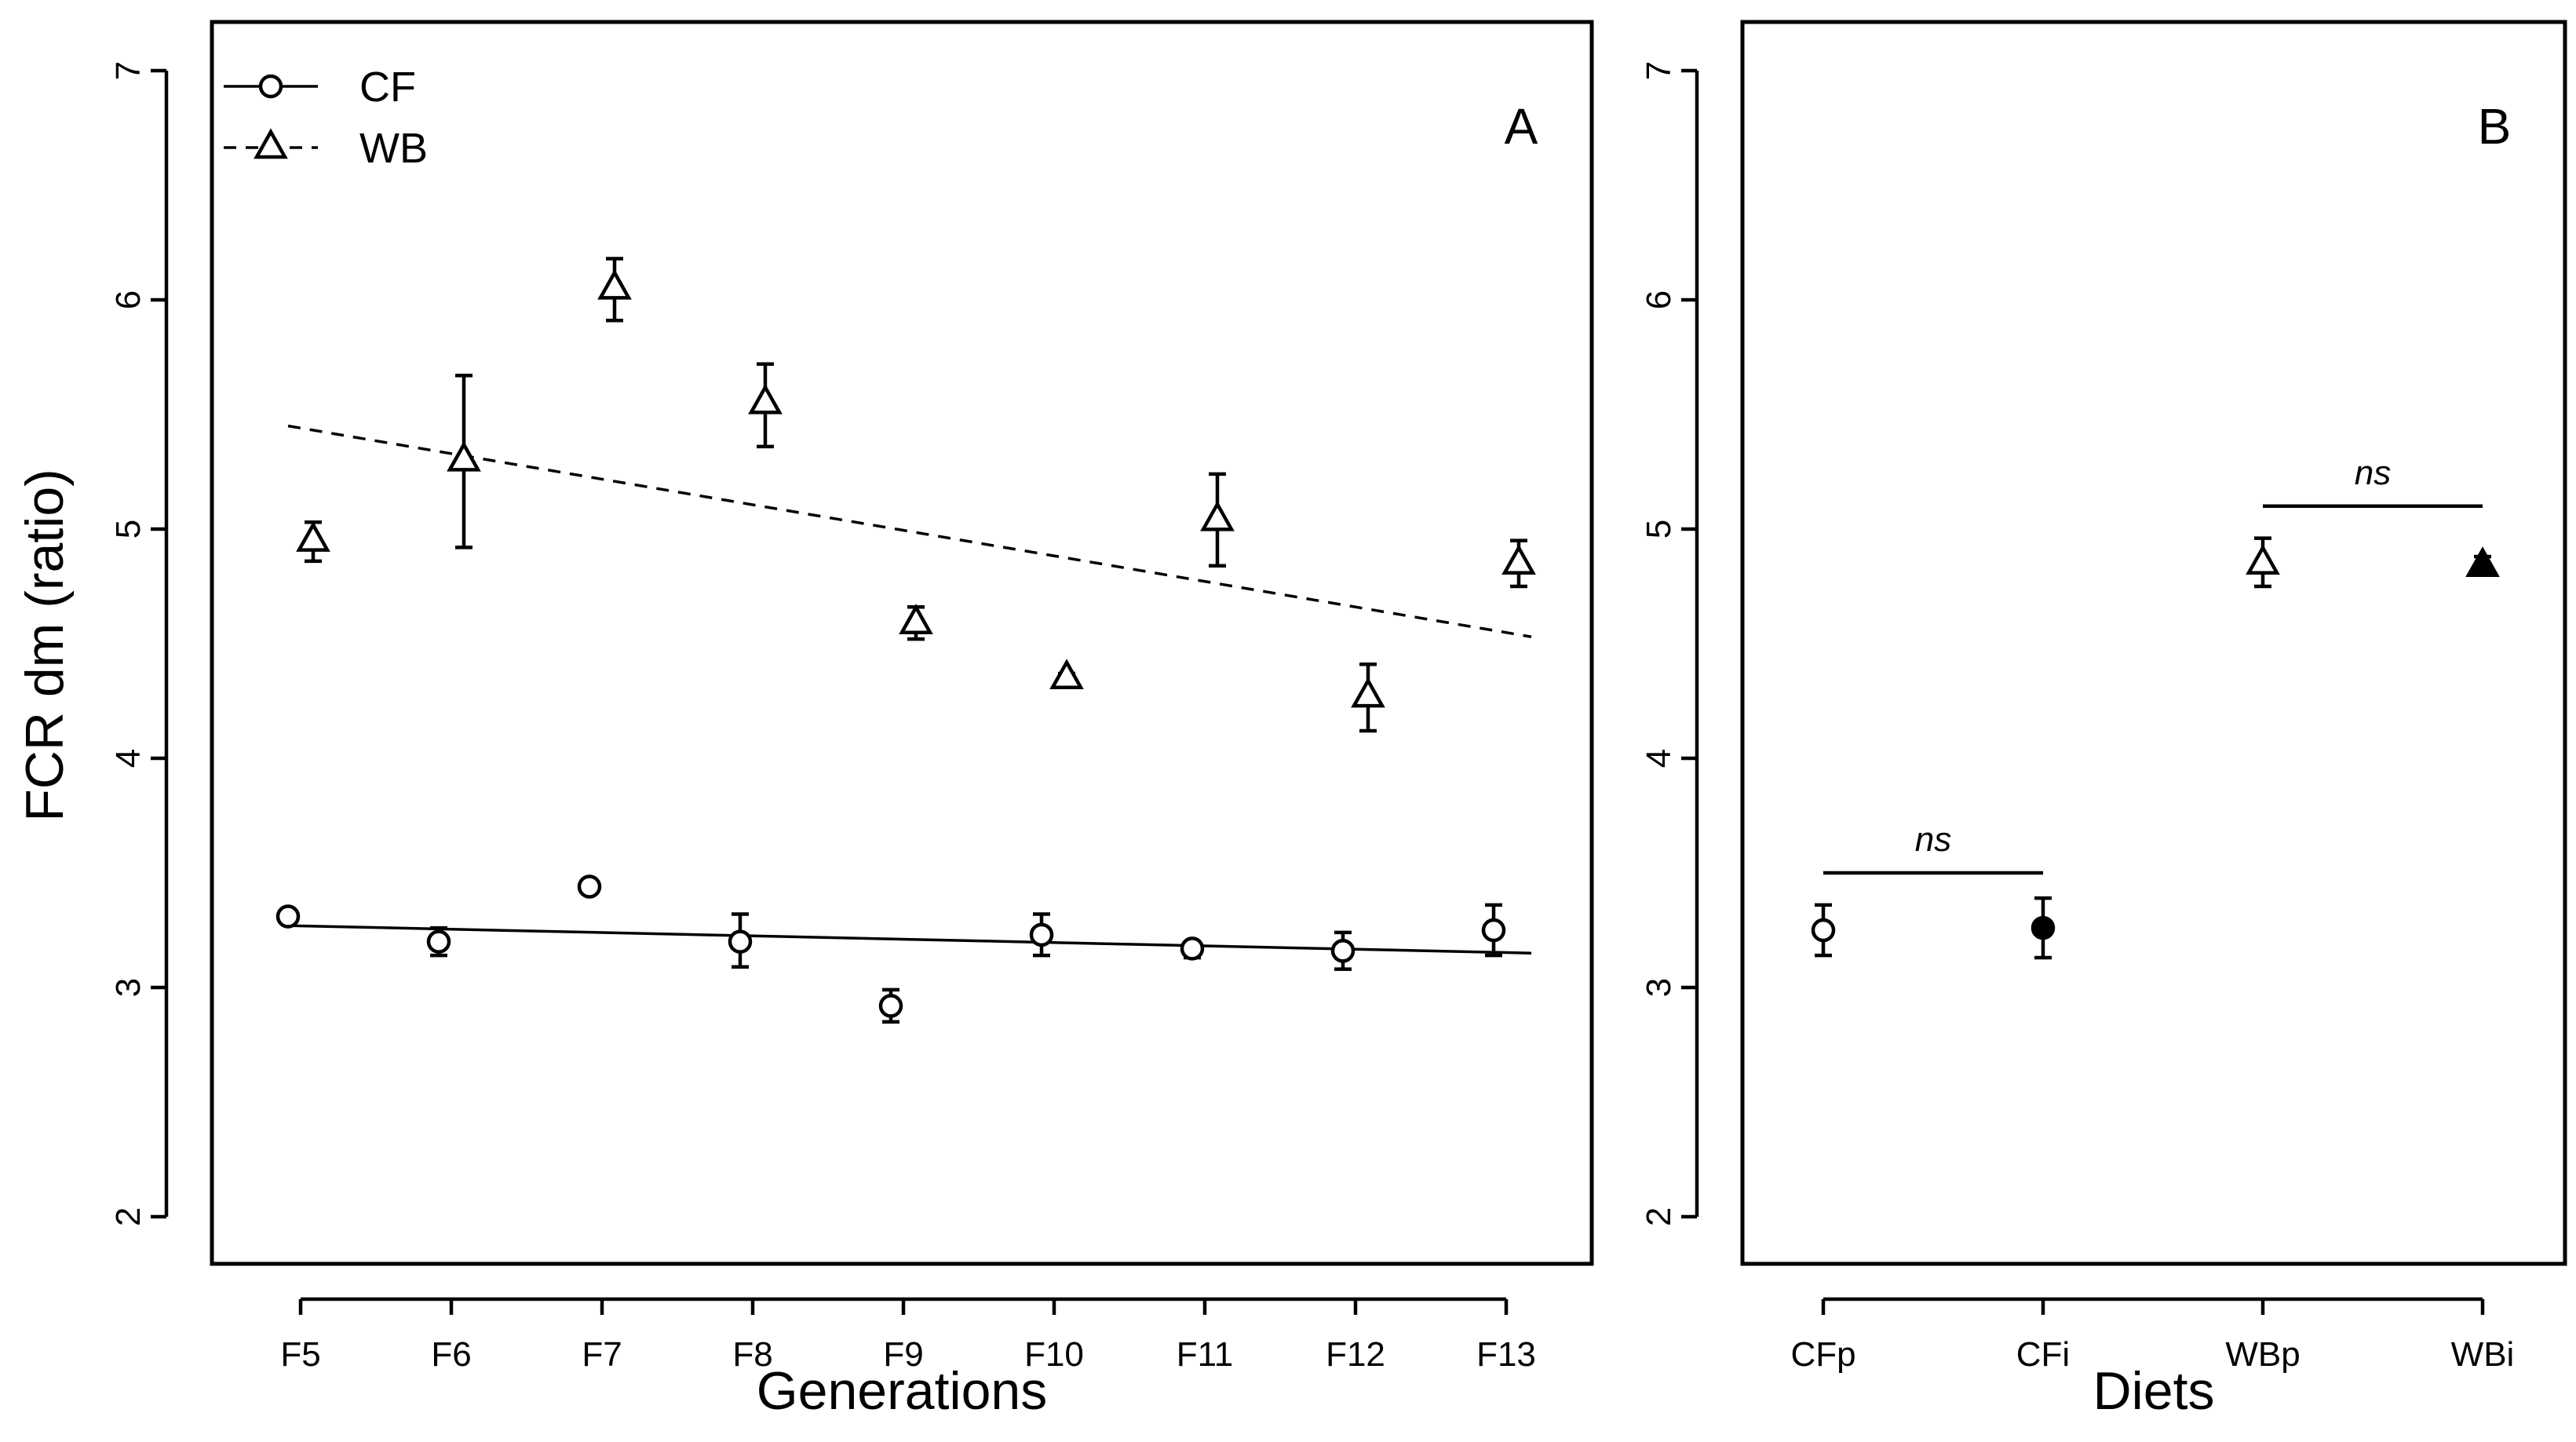  What do you see at coordinates (1355, 1354) in the screenshot?
I see `x-tick-label-f12: F12` at bounding box center [1355, 1354].